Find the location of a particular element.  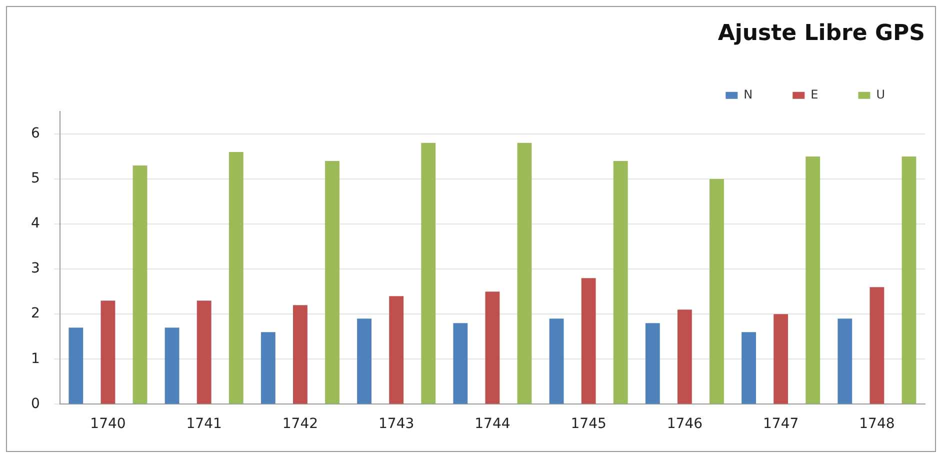

y-tick-label: 1 is located at coordinates (35, 358).